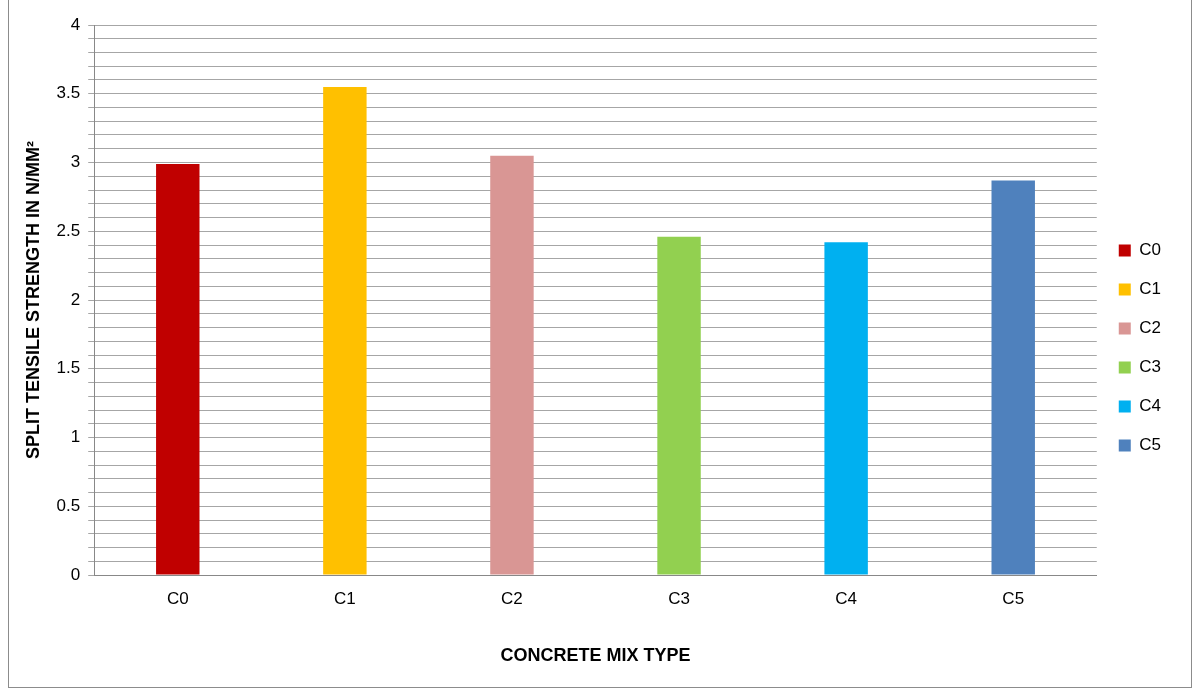  What do you see at coordinates (846, 598) in the screenshot?
I see `x-tick-label: C4` at bounding box center [846, 598].